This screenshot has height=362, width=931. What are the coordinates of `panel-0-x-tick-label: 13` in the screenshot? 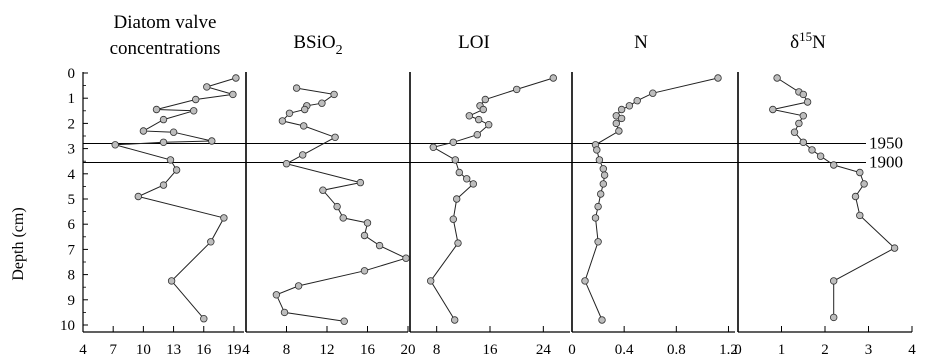 It's located at (173, 350).